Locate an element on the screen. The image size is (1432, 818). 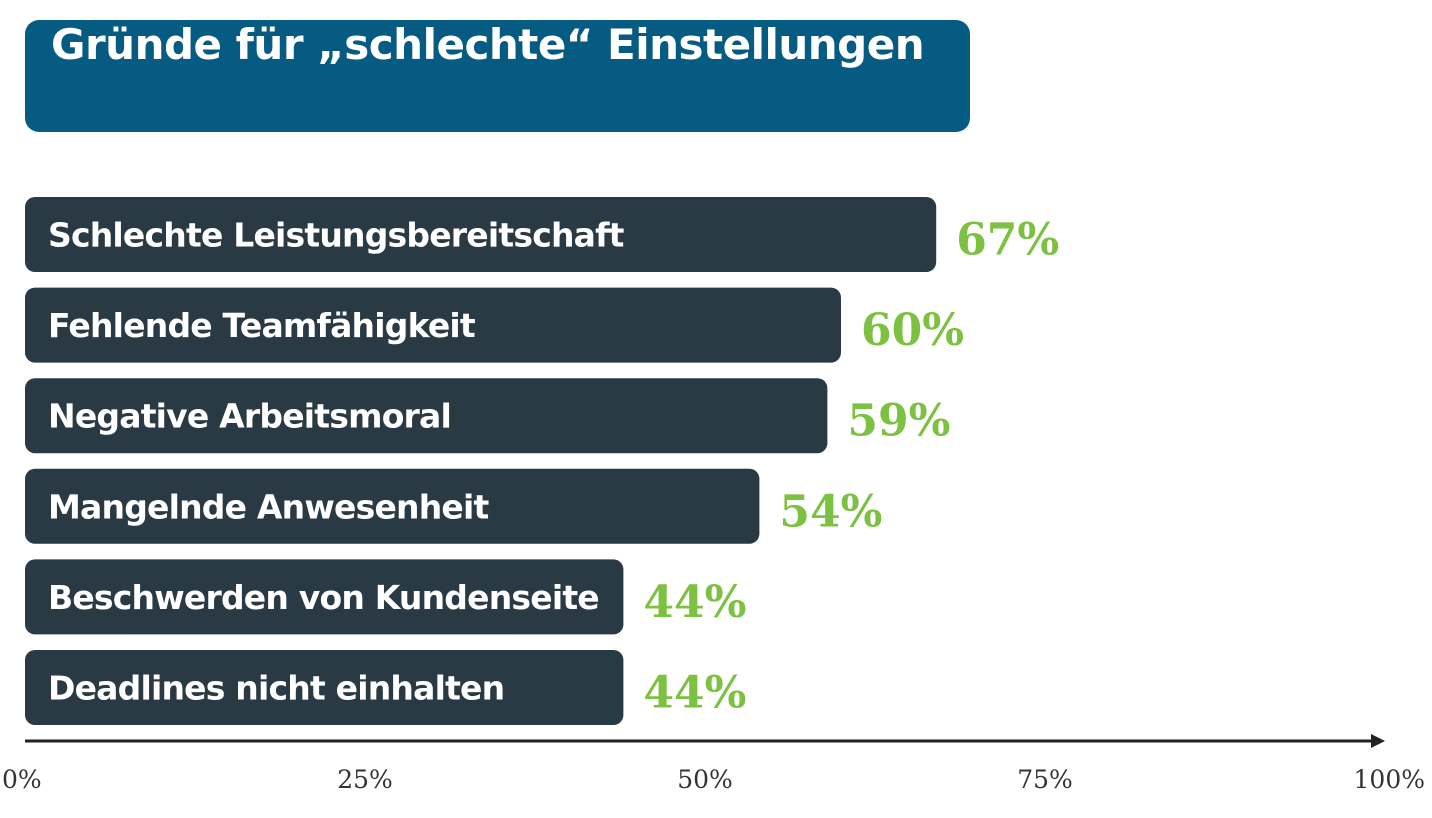
value-label: 59% is located at coordinates (898, 421).